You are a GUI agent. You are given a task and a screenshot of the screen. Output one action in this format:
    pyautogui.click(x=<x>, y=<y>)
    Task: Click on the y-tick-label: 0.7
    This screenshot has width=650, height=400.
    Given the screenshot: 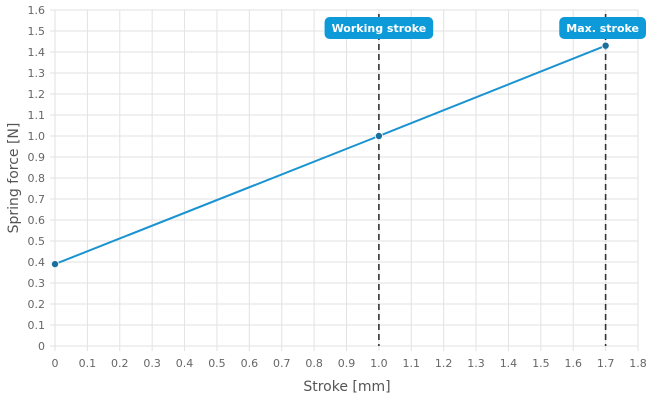 What is the action you would take?
    pyautogui.click(x=37, y=199)
    